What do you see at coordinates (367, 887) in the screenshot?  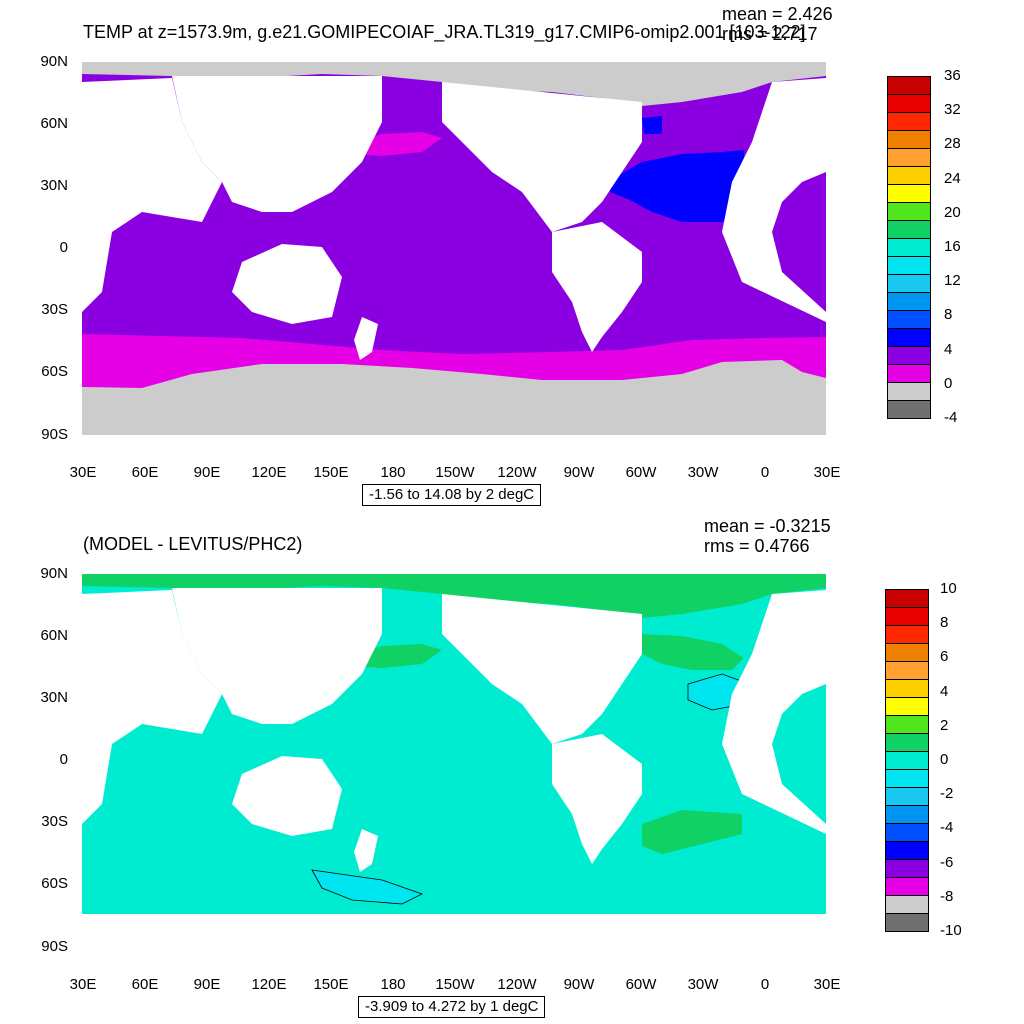 I see `bottom-southern-ocean-negative` at bounding box center [367, 887].